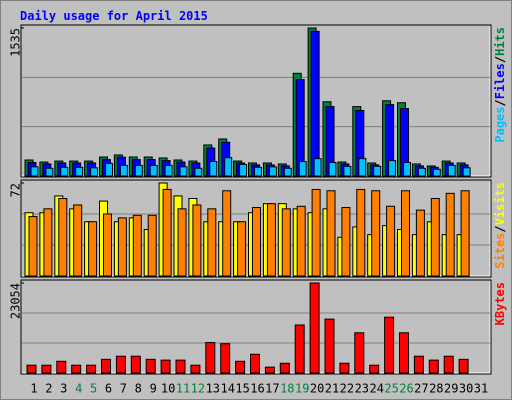  I want to click on x-tick-label: 23, so click(362, 389).